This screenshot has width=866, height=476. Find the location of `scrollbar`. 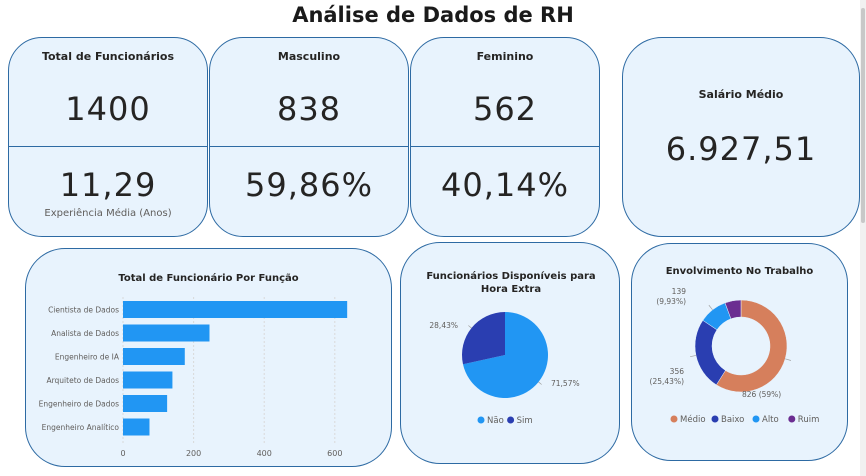

scrollbar is located at coordinates (863, 238).